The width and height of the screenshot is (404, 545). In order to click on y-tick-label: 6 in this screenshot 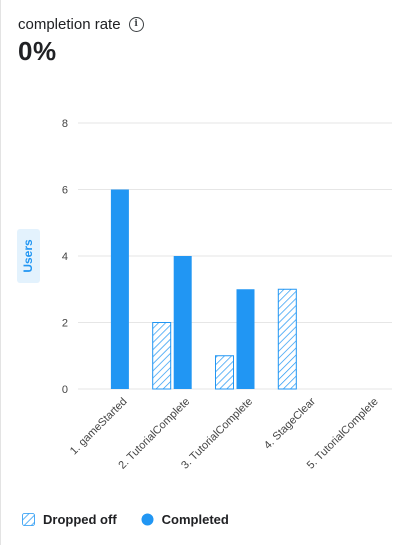, I will do `click(65, 191)`.